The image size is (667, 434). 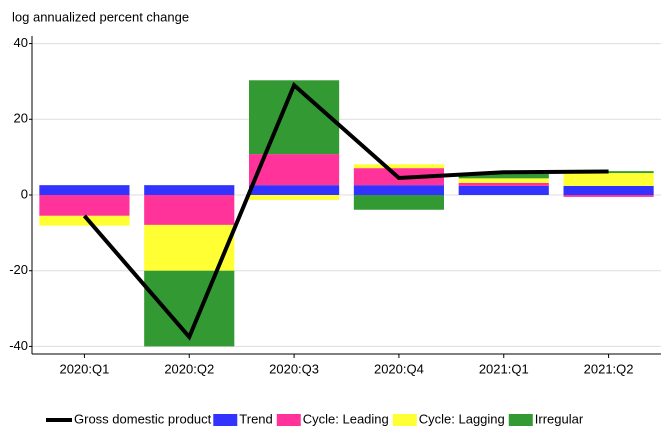 What do you see at coordinates (609, 368) in the screenshot?
I see `x-tick-label: 2021:Q2` at bounding box center [609, 368].